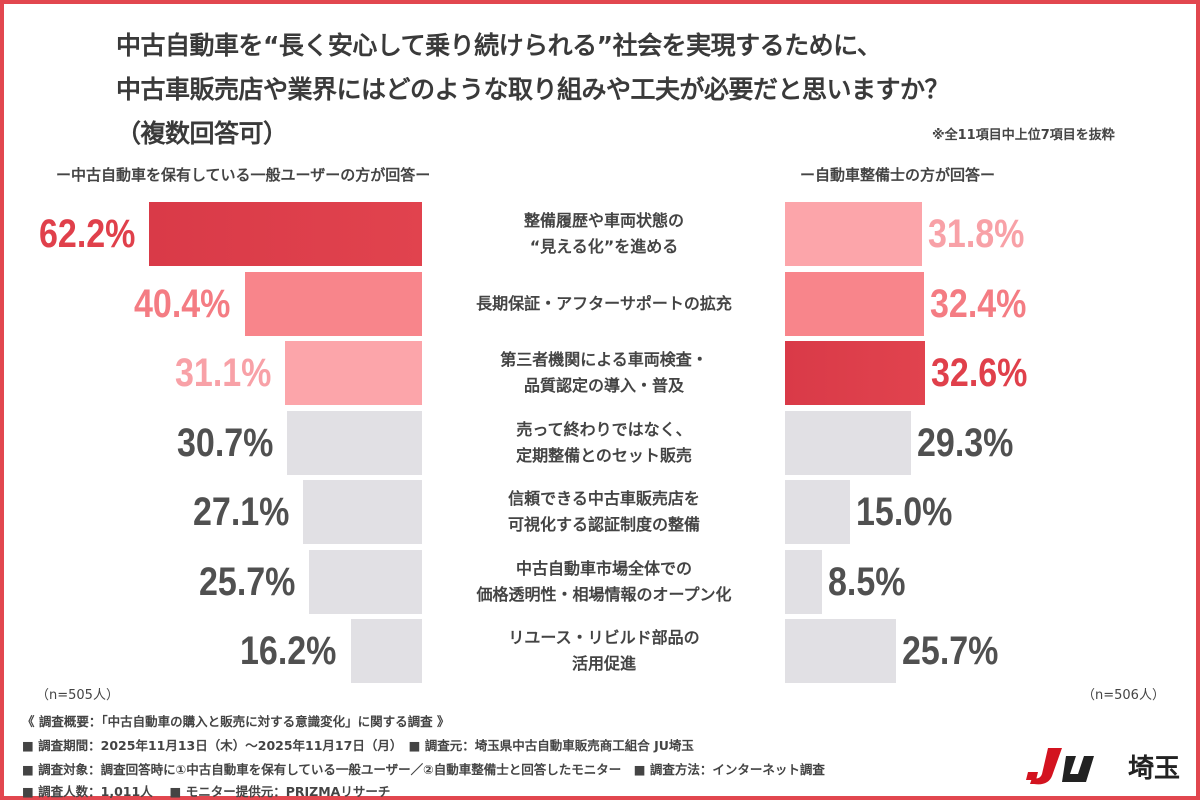 The width and height of the screenshot is (1200, 800). I want to click on left-value-label: 62.2%, so click(86, 234).